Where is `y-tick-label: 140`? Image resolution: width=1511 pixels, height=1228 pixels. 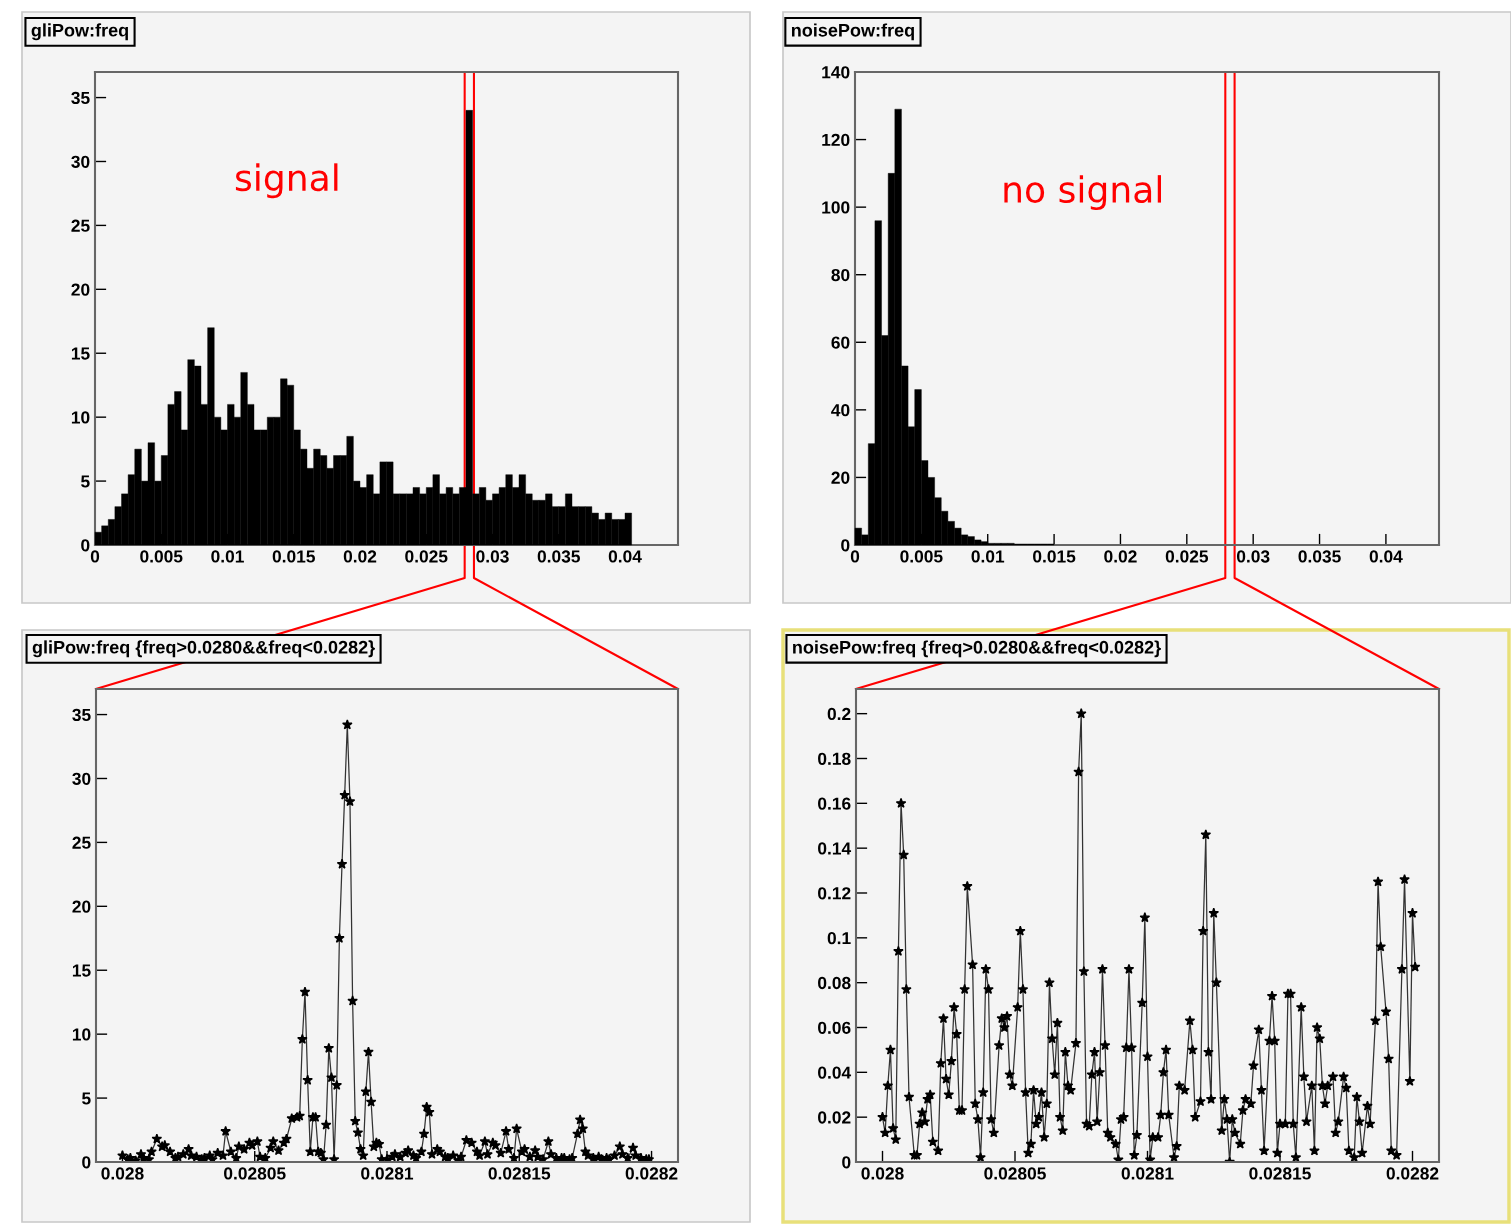 y-tick-label: 140 is located at coordinates (836, 72).